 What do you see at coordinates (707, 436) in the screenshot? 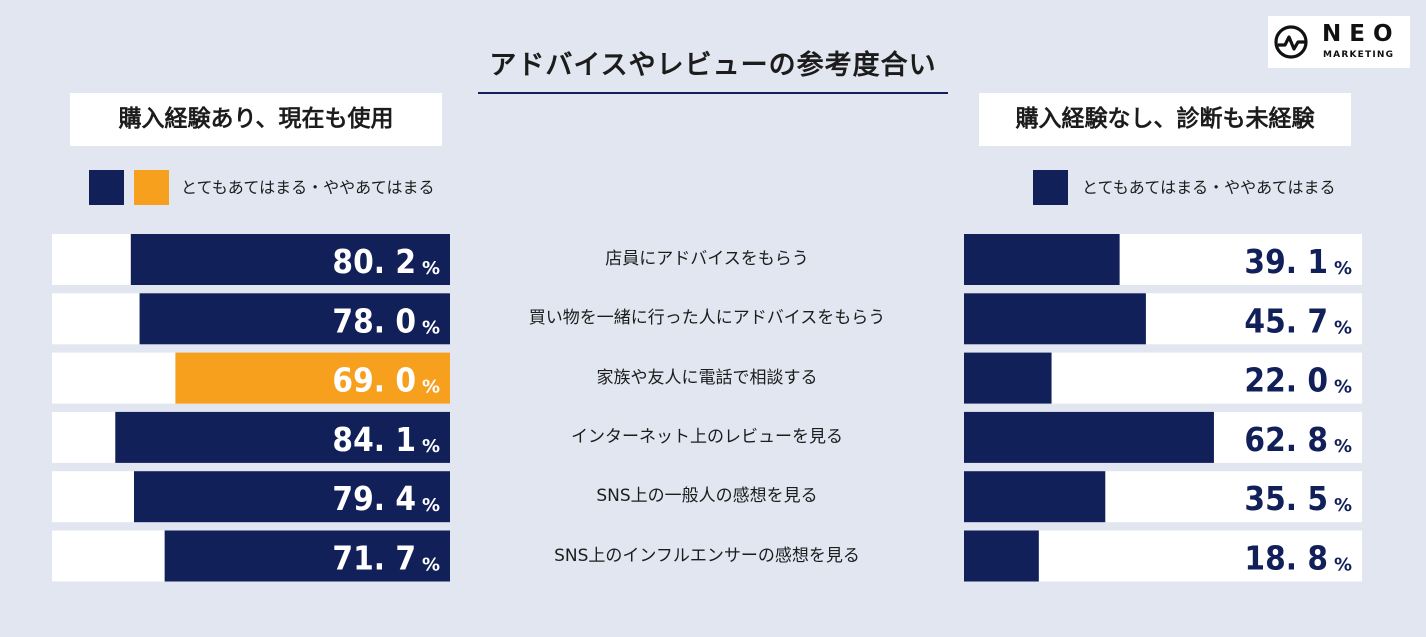
I see `category-label: インターネット上のレビューを見る` at bounding box center [707, 436].